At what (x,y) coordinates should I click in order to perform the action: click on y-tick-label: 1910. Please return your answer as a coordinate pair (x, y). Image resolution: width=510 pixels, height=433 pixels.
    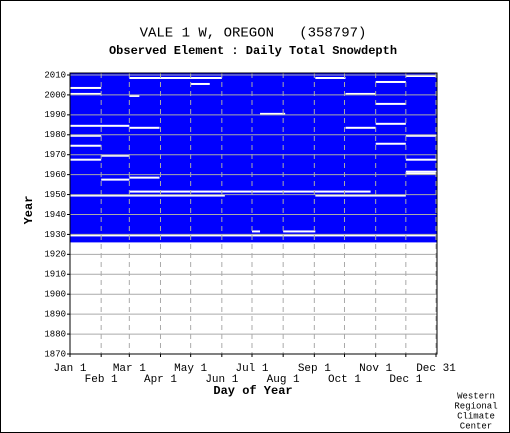
    Looking at the image, I should click on (55, 275).